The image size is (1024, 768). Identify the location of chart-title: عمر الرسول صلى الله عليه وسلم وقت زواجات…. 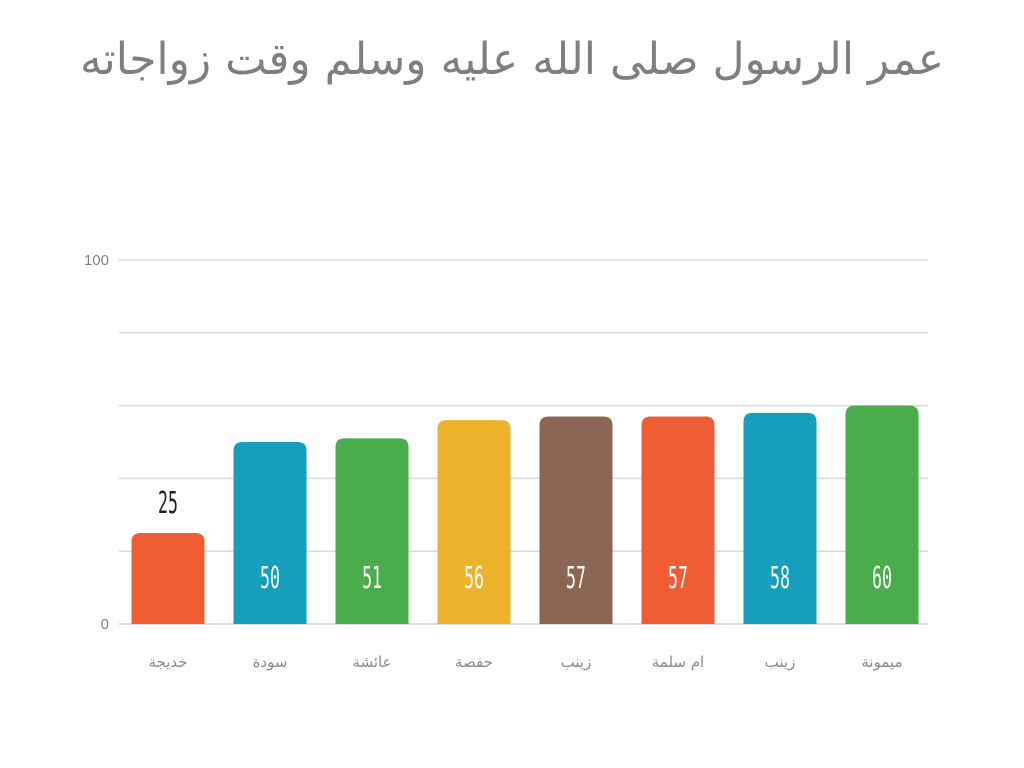
(512, 59).